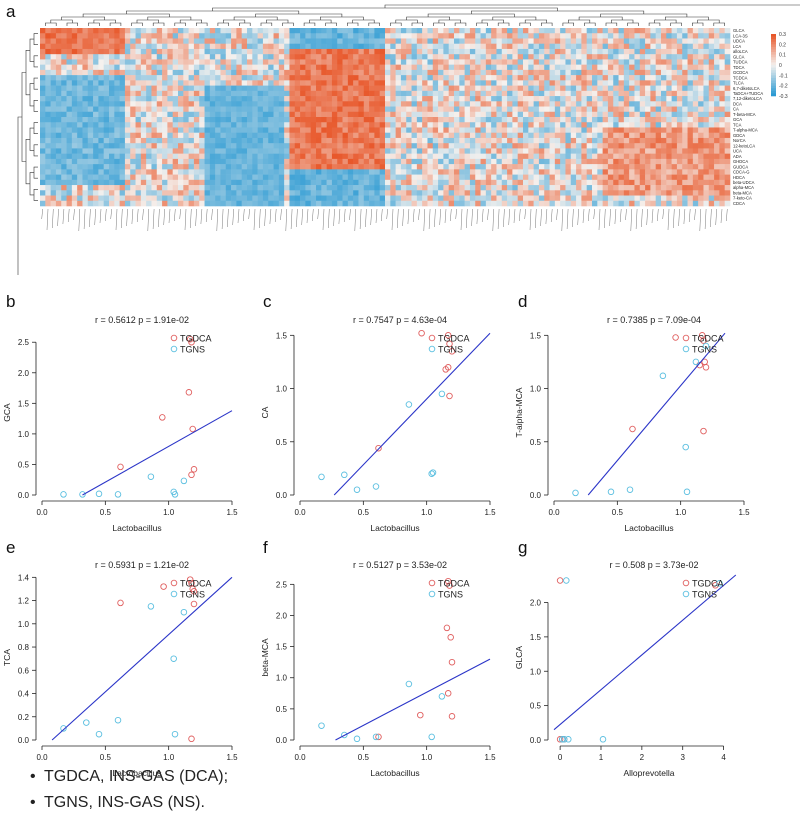 This screenshot has height=833, width=800. I want to click on heatmap-row-label: HDCA, so click(739, 177).